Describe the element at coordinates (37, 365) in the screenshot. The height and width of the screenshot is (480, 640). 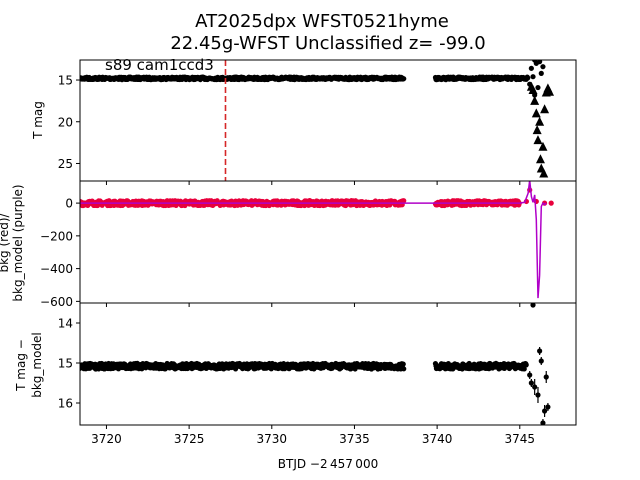
I see `bottom-ylabel-line2: bkg_model` at that location.